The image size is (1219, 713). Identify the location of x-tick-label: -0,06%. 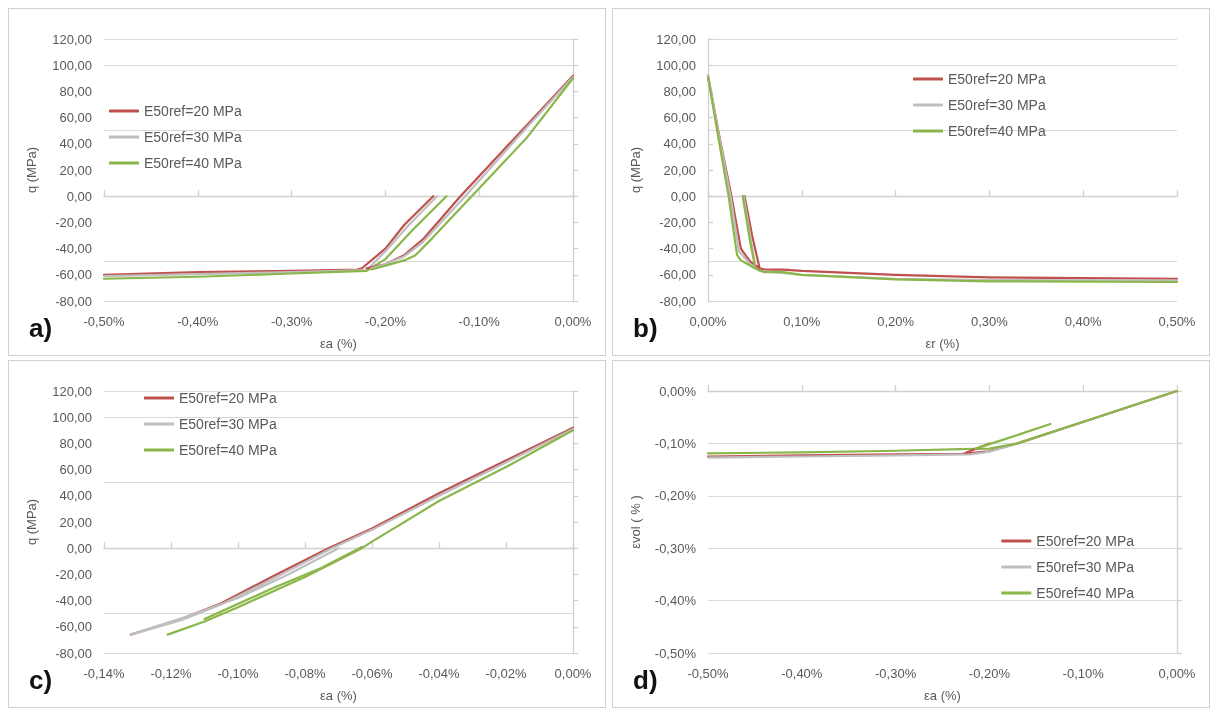
(372, 673).